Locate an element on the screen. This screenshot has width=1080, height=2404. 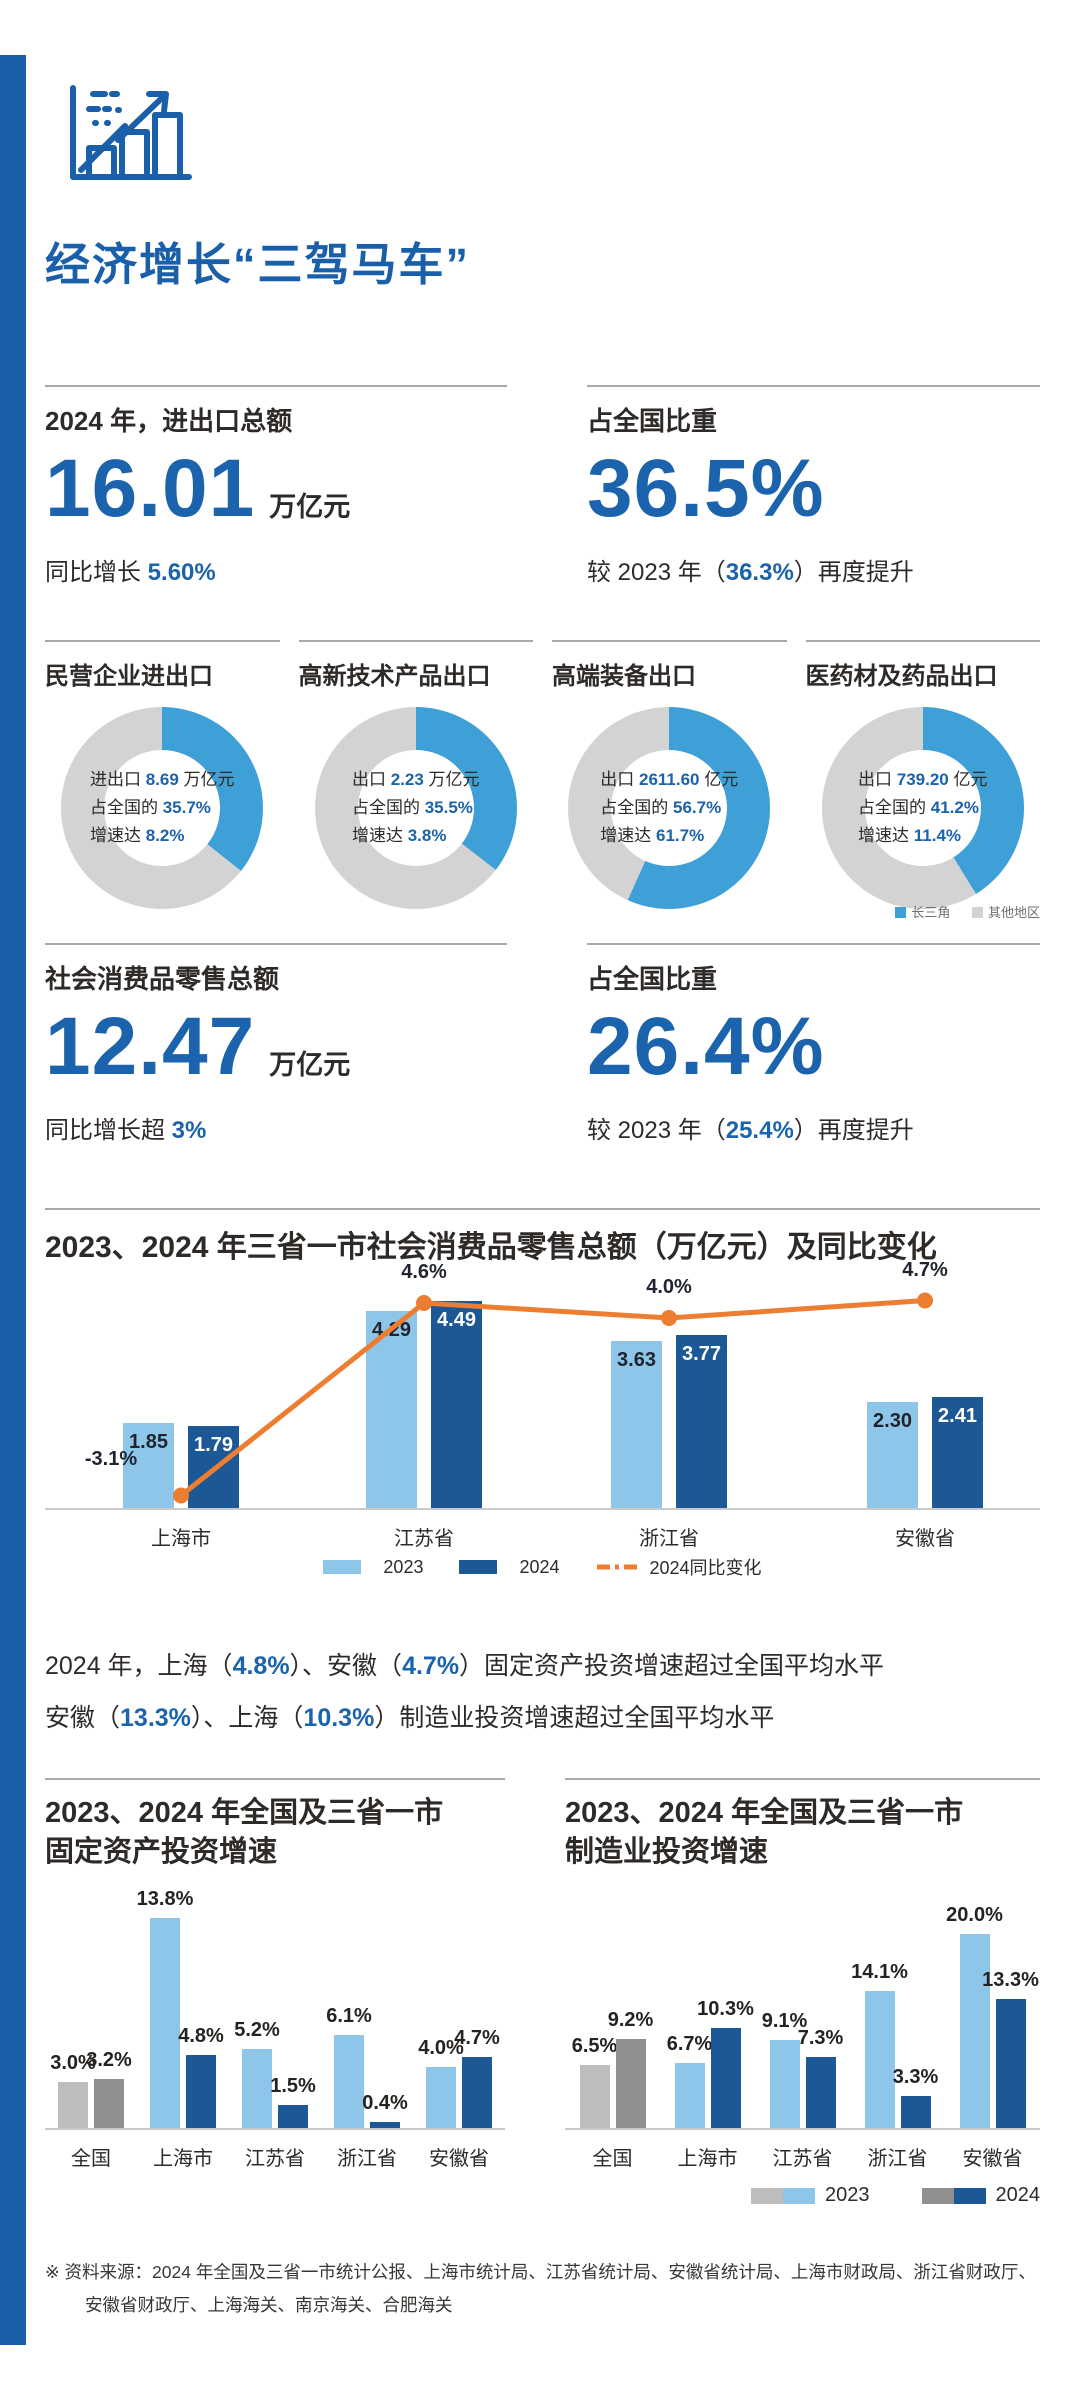
donut-text-lines: 进出口 8.69 万亿元 占全国的 35.7% 增速达 8.2% is located at coordinates (162, 808).